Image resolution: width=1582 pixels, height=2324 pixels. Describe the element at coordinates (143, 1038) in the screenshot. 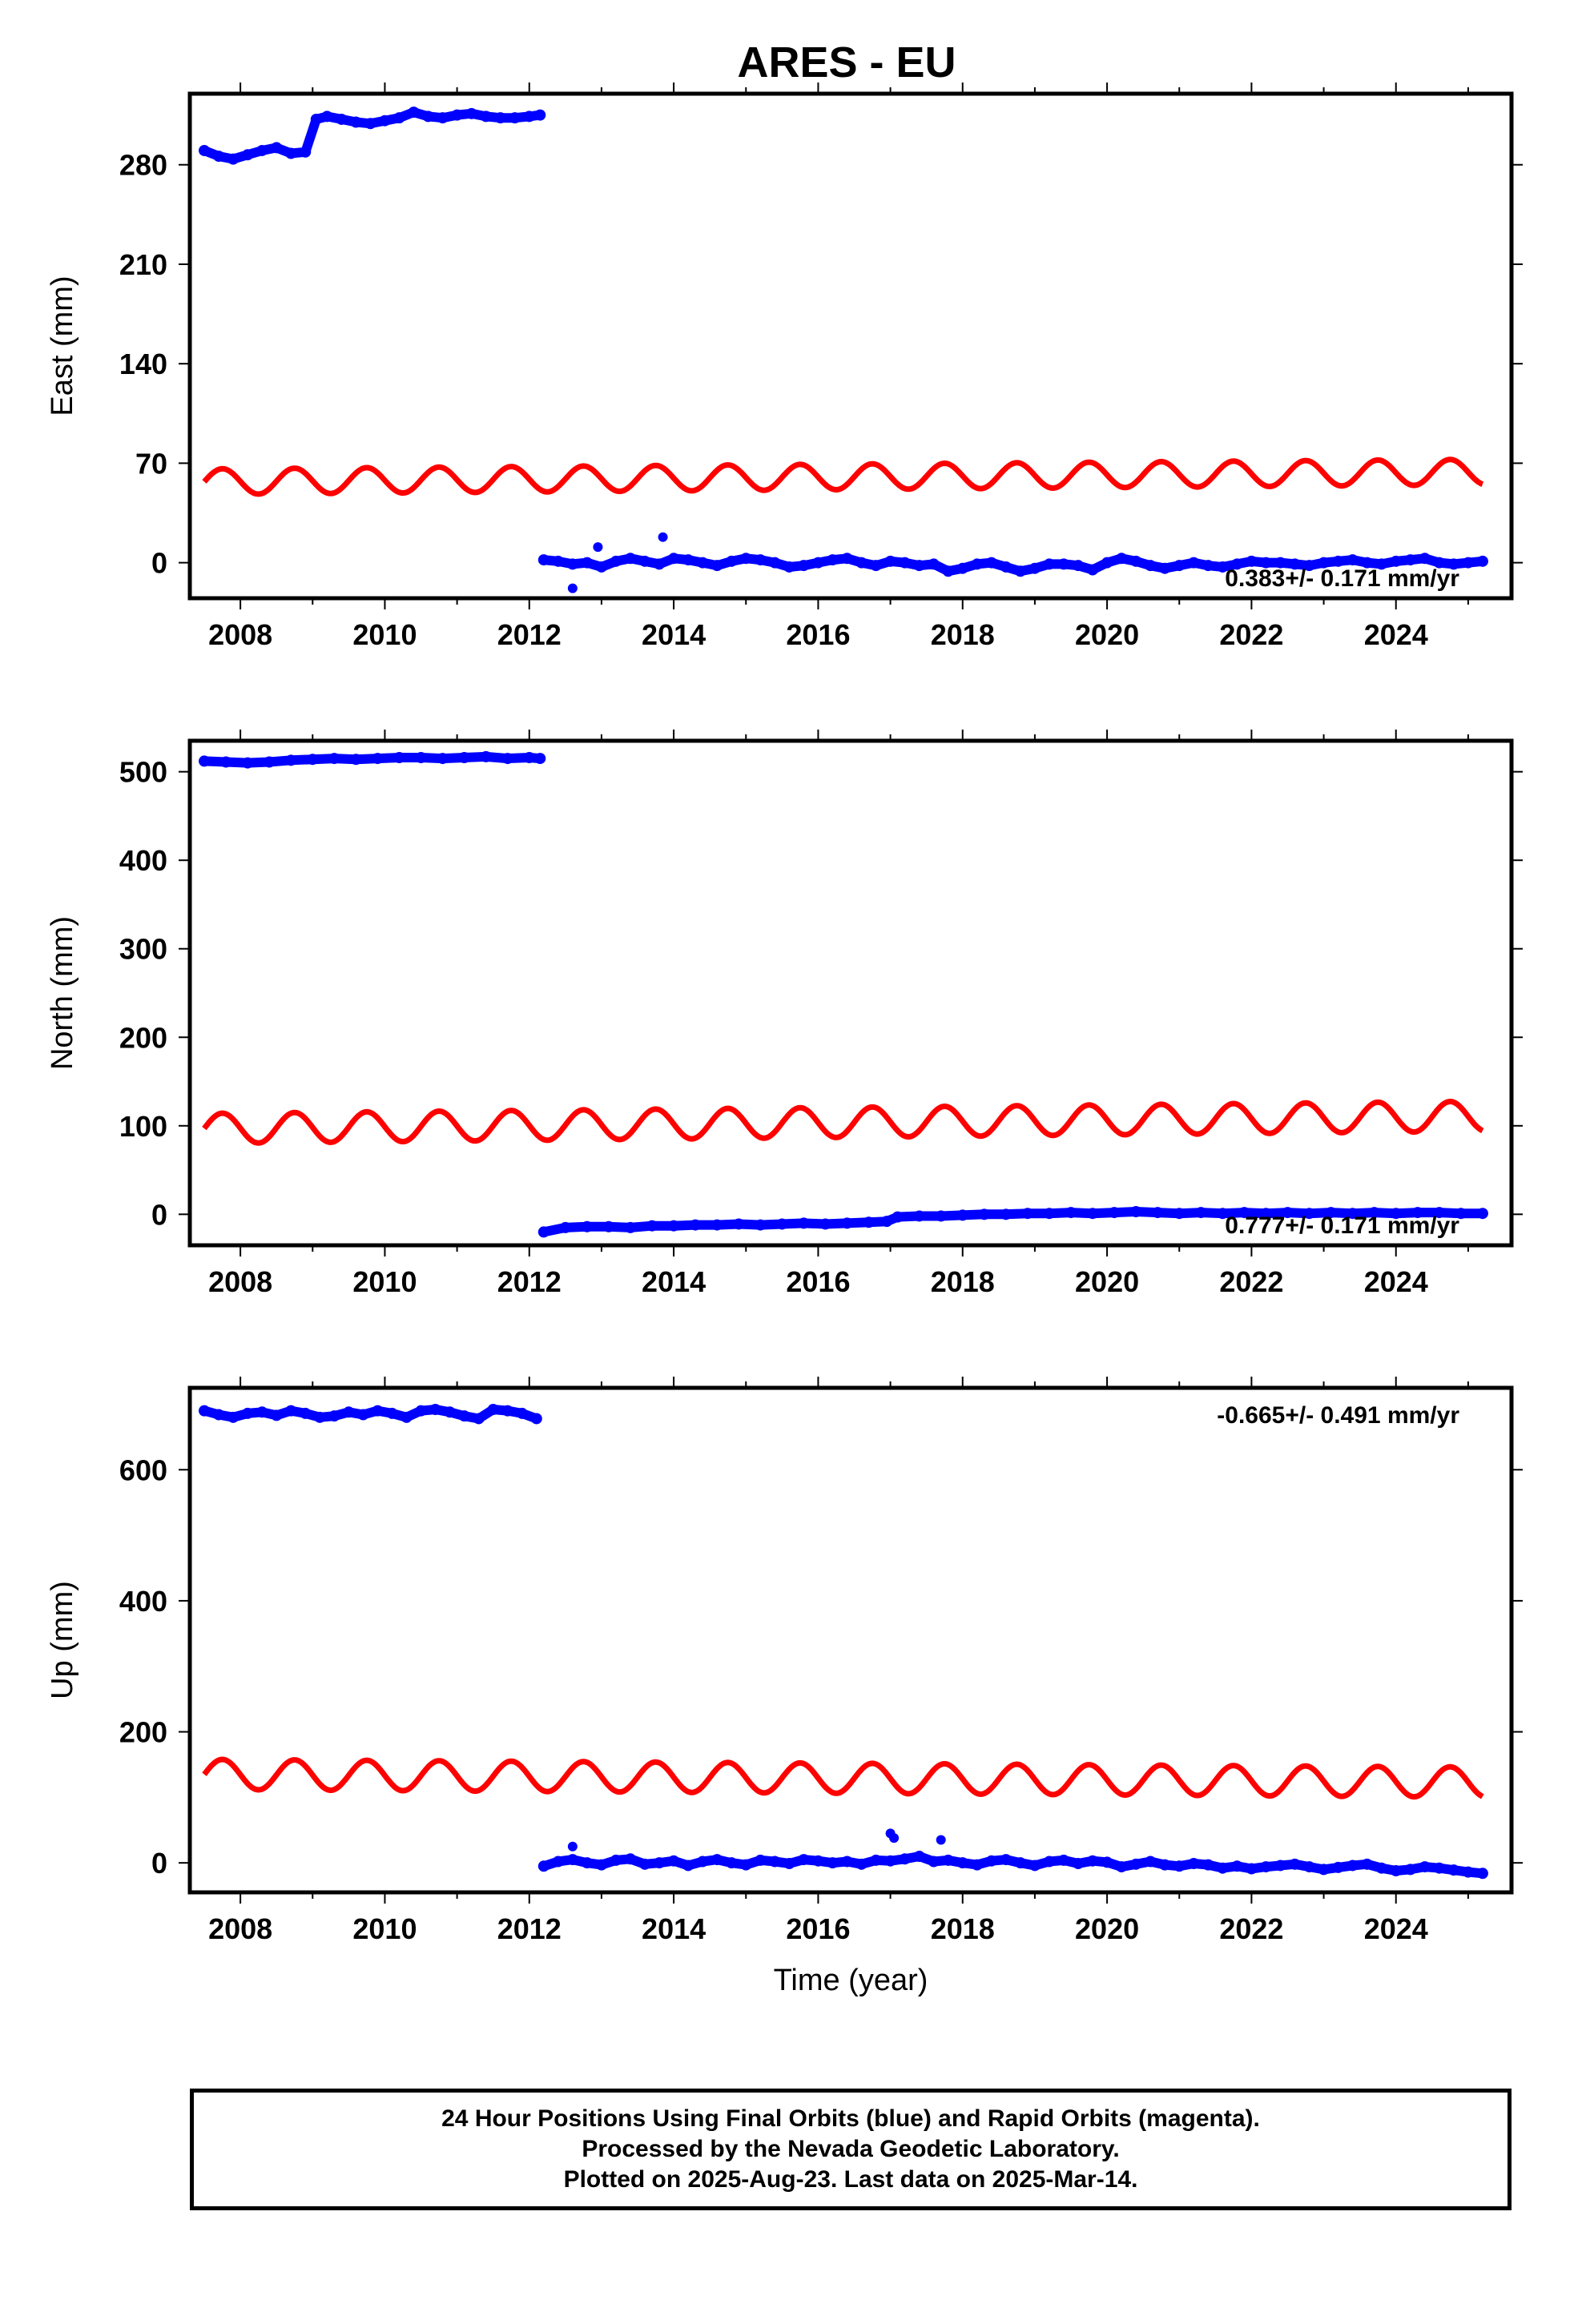

I see `y-tick-label: 200` at that location.